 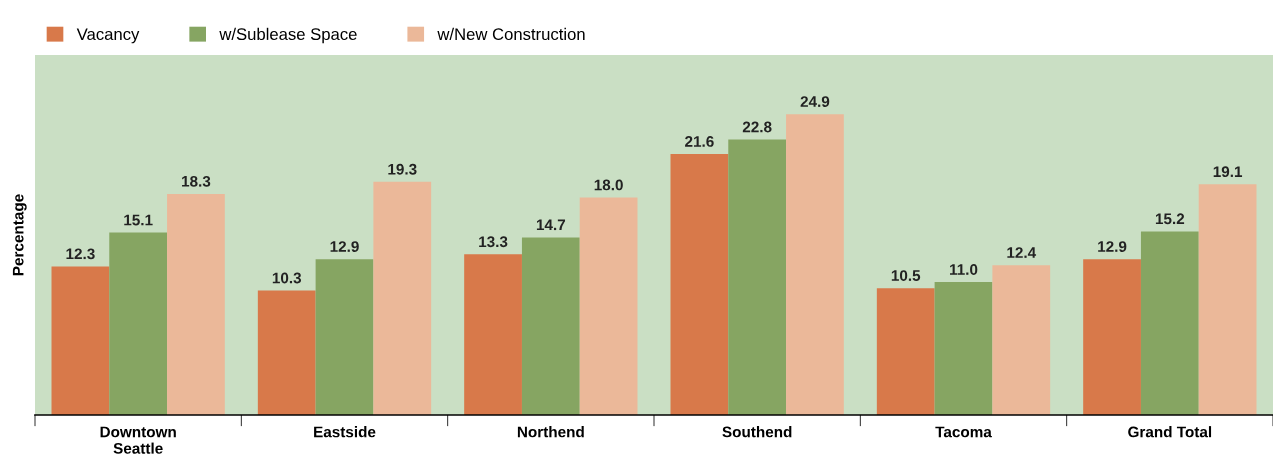 I want to click on data-label: 12.4, so click(x=1022, y=252).